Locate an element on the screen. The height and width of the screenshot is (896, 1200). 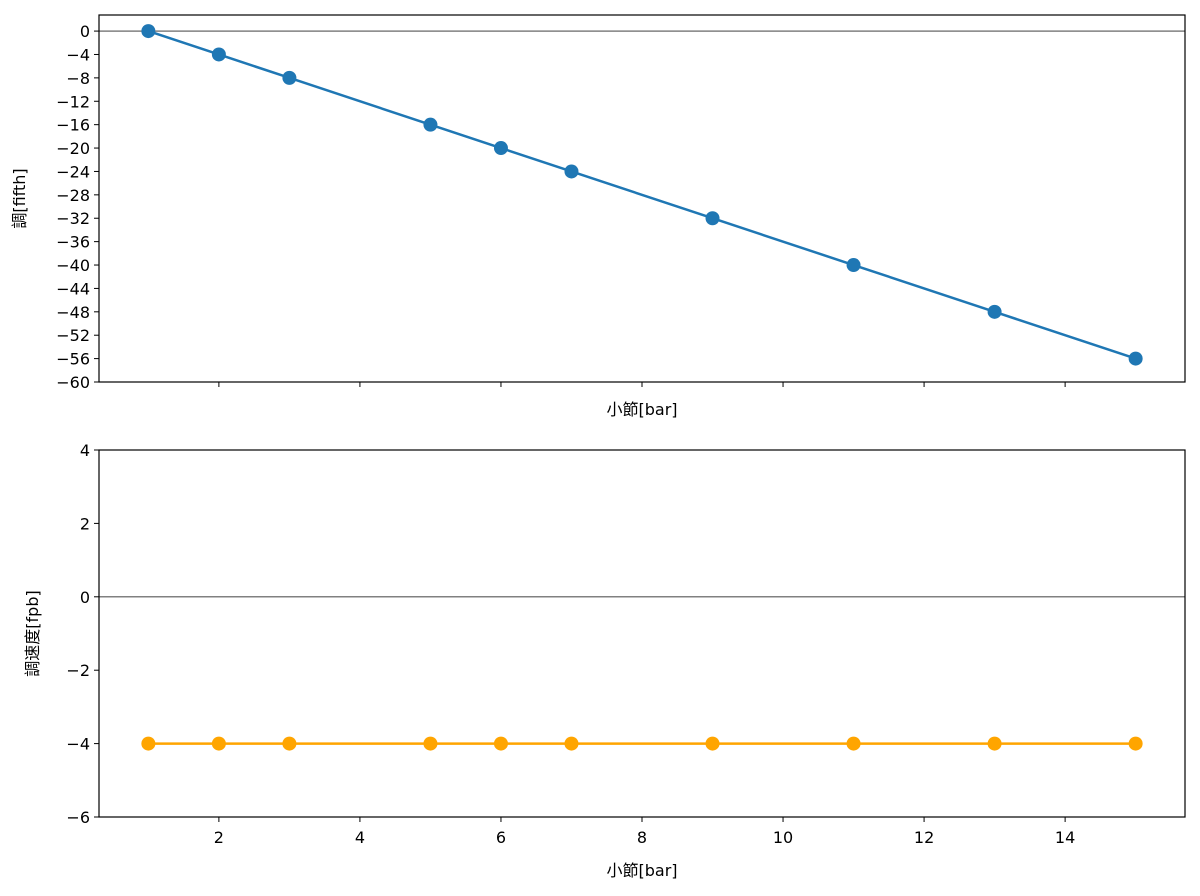
y-tick-label: −52 is located at coordinates (73, 335).